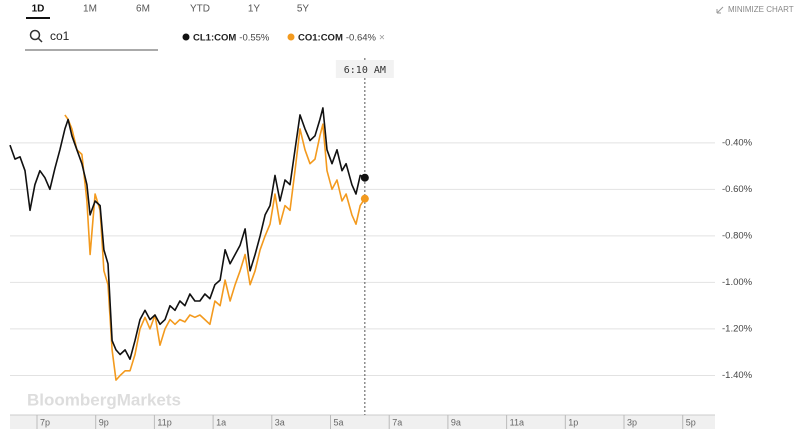  What do you see at coordinates (382, 38) in the screenshot?
I see `legend-remove: ×` at bounding box center [382, 38].